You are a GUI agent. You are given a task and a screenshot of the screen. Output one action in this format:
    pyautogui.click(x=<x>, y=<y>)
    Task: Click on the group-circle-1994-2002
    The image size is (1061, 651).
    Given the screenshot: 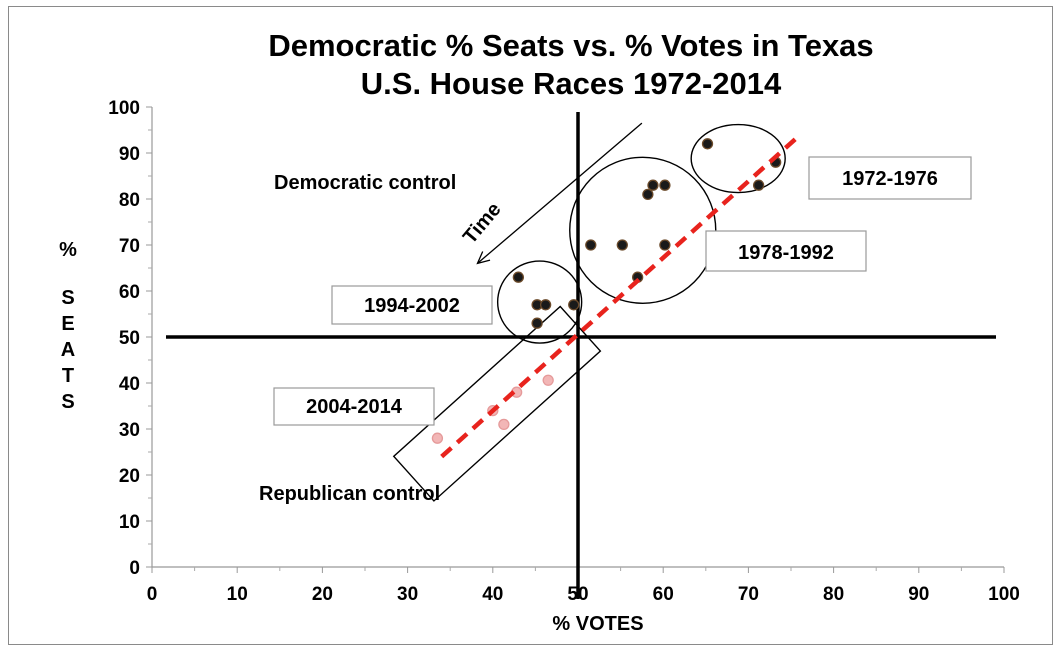 What is the action you would take?
    pyautogui.click(x=539, y=302)
    